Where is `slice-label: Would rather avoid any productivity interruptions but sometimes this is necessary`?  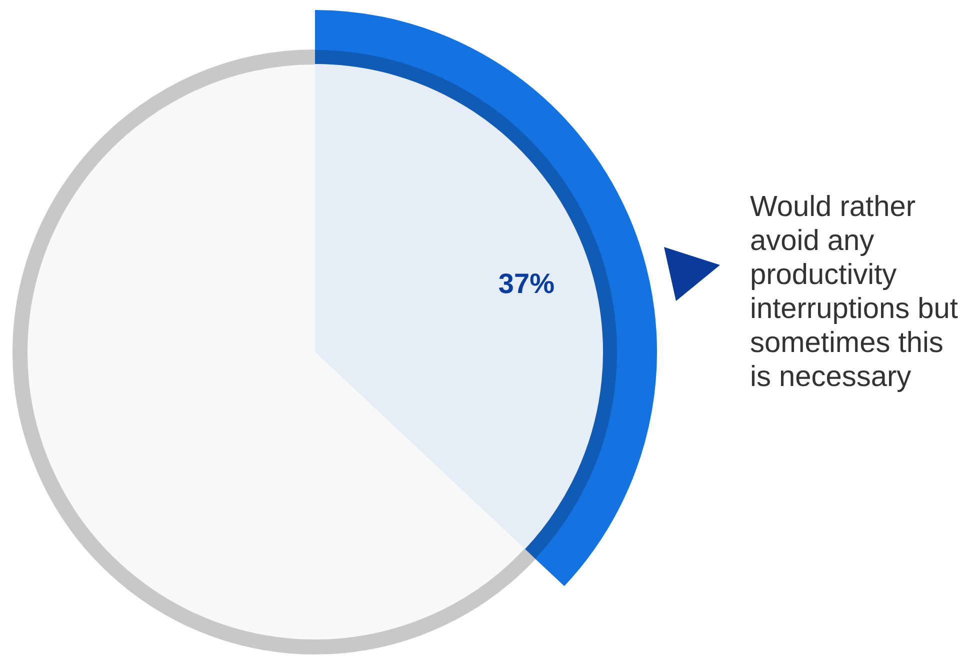
slice-label: Would rather avoid any productivity interruptions but sometimes this is necessary is located at coordinates (854, 292).